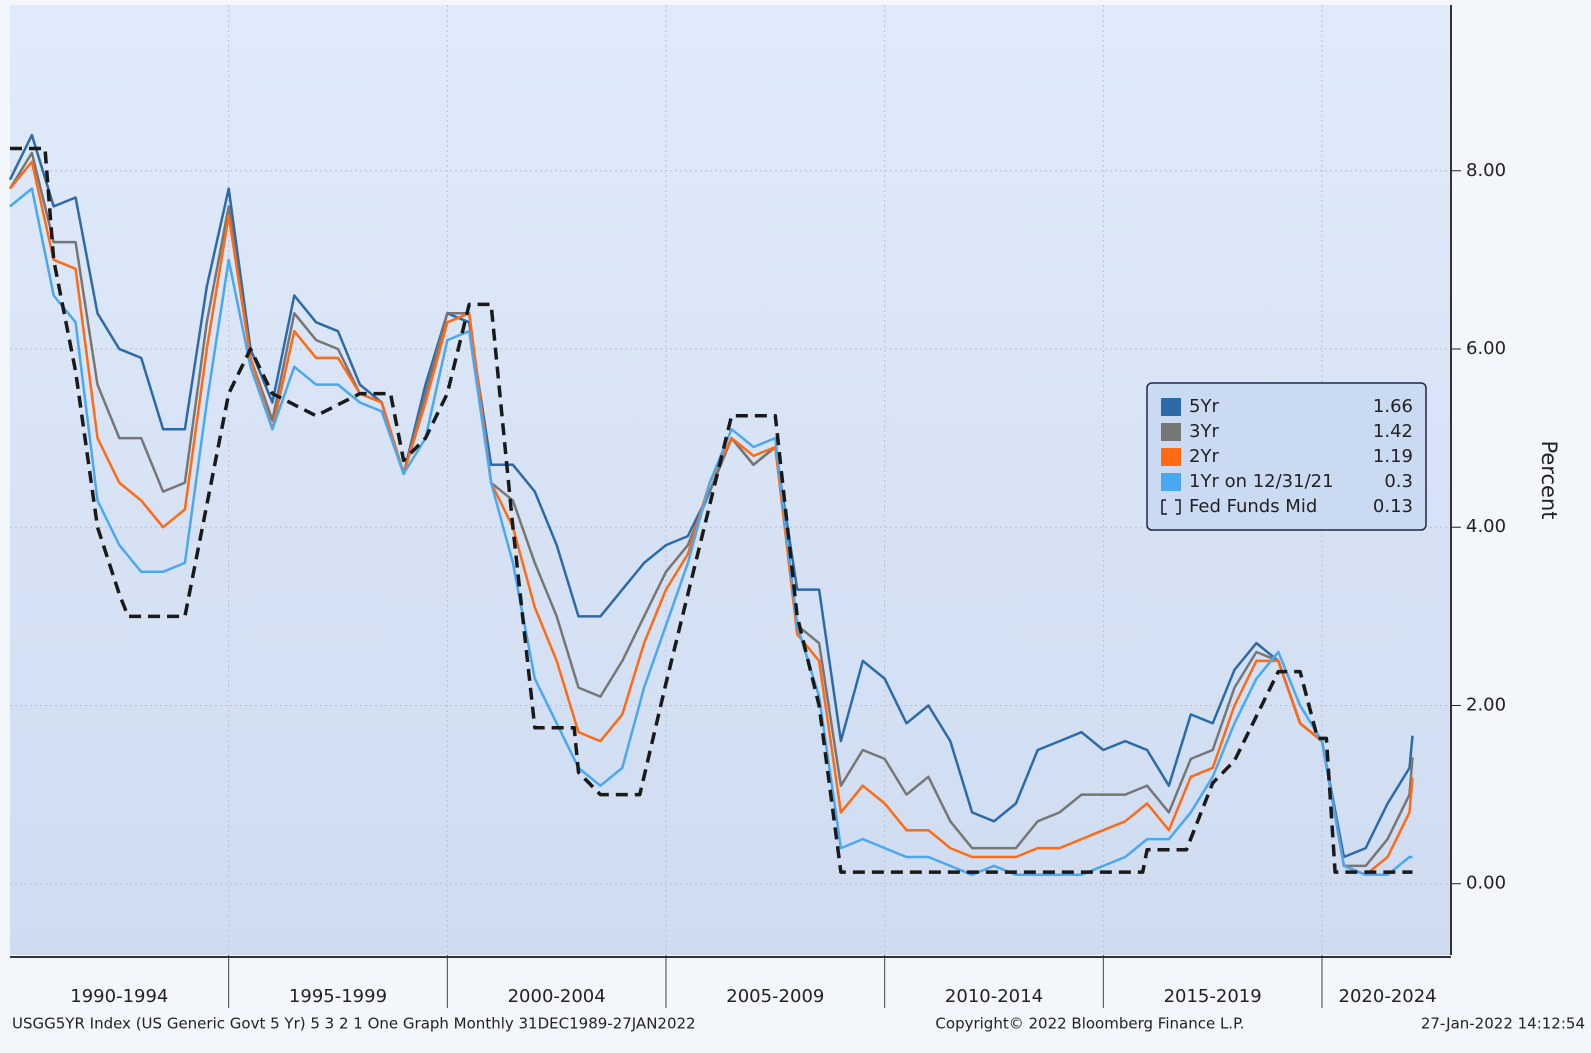 The height and width of the screenshot is (1053, 1591). Describe the element at coordinates (1261, 481) in the screenshot. I see `legend-label: 1Yr on 12/31/21` at that location.